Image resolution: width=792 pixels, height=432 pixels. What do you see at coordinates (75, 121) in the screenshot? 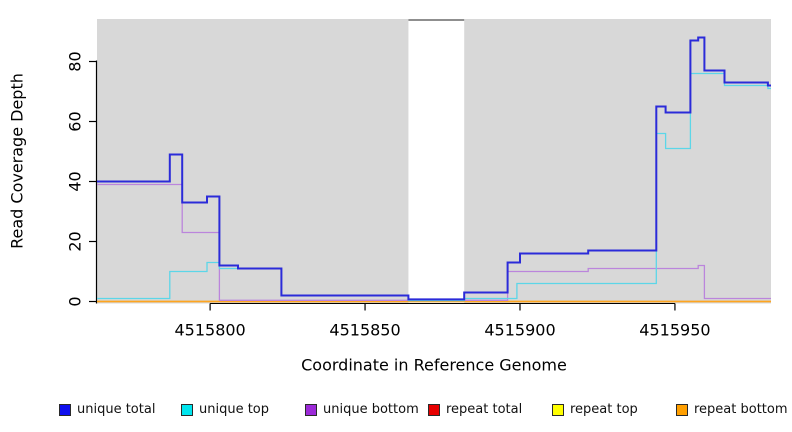
I see `y-tick-label: 60` at bounding box center [75, 121].